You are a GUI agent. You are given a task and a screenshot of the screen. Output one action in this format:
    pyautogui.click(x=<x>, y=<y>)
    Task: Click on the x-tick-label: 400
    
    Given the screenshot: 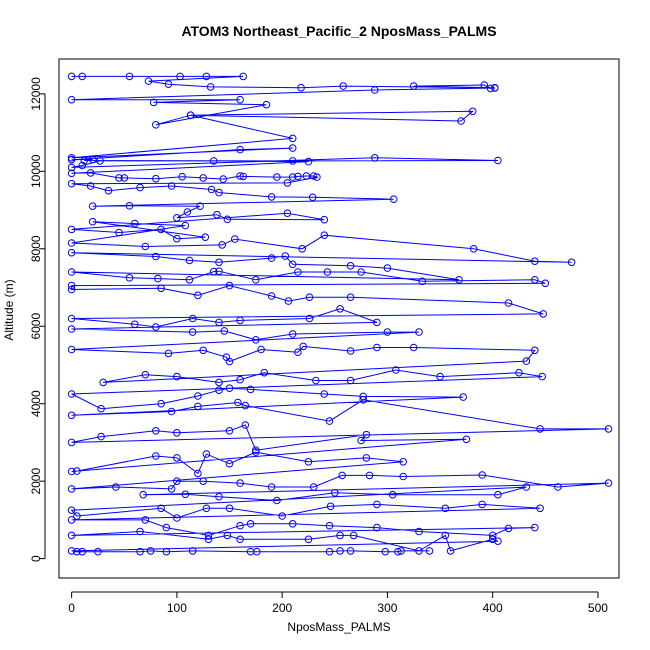 What is the action you would take?
    pyautogui.click(x=493, y=608)
    